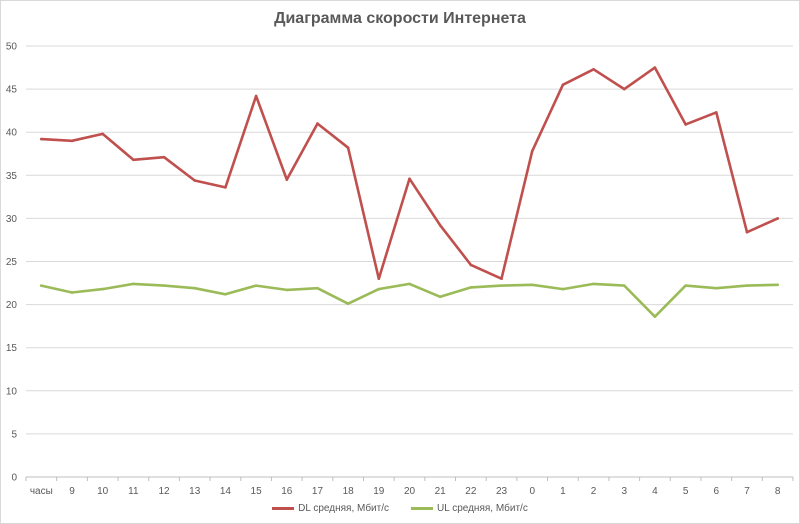  I want to click on legend-label: DL средняя, Мбит/с, so click(343, 508).